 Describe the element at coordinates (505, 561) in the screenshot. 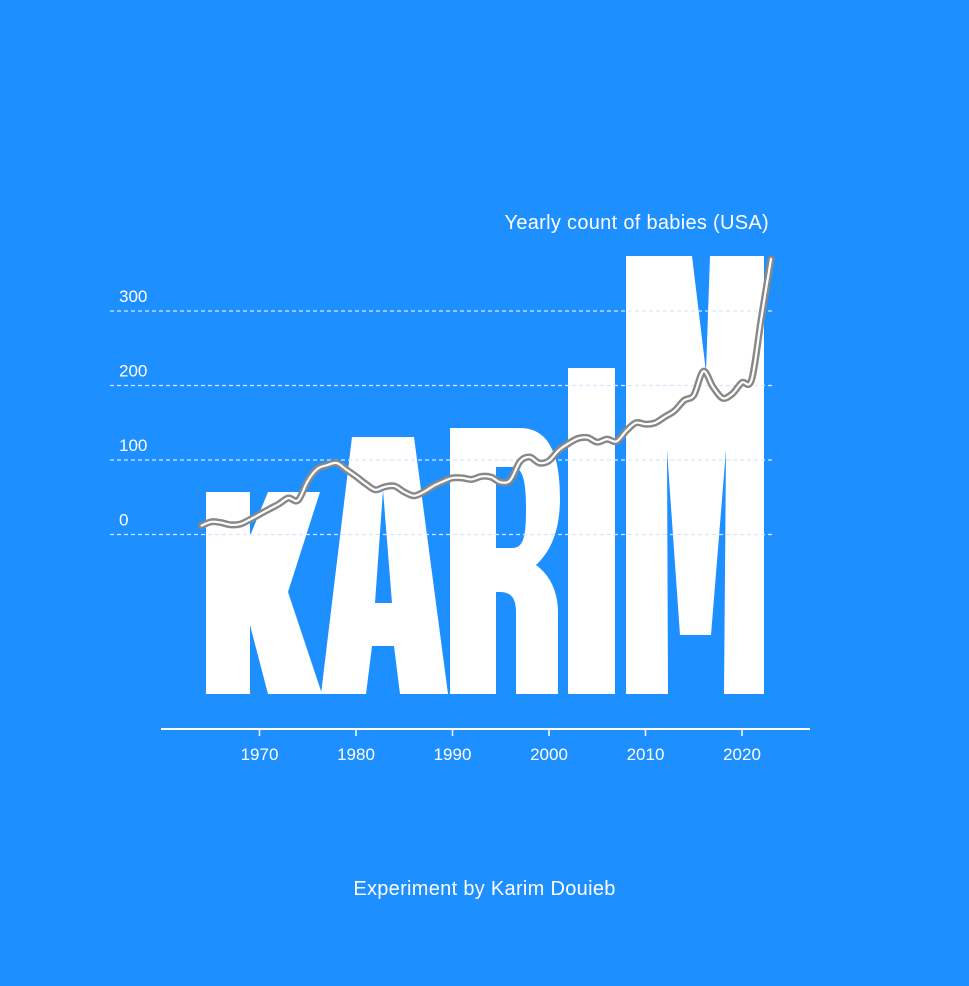

I see `letter-r` at that location.